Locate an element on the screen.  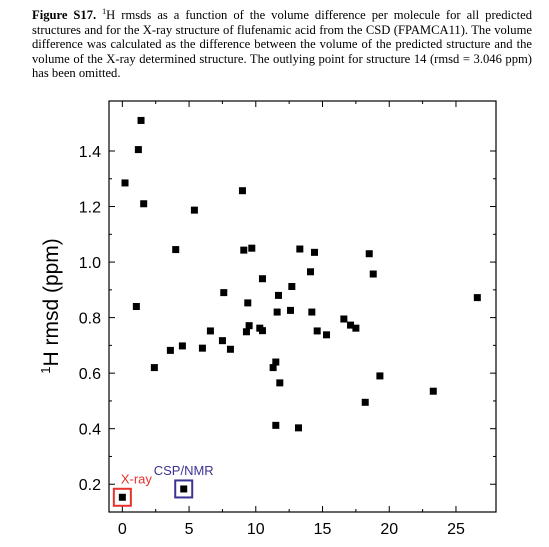
y-tick-label: 1.4 is located at coordinates (90, 152).